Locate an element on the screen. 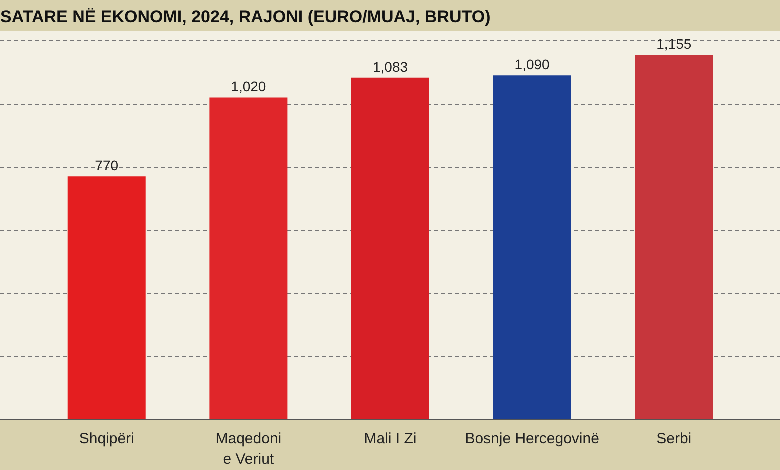 The image size is (780, 470). data-label: 770 is located at coordinates (107, 166).